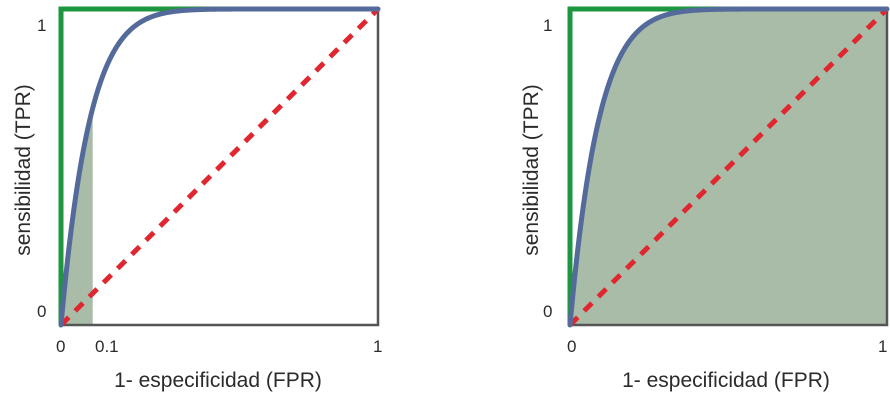 The image size is (890, 394). Describe the element at coordinates (107, 346) in the screenshot. I see `x-tick-label-0-1: 0.1` at that location.